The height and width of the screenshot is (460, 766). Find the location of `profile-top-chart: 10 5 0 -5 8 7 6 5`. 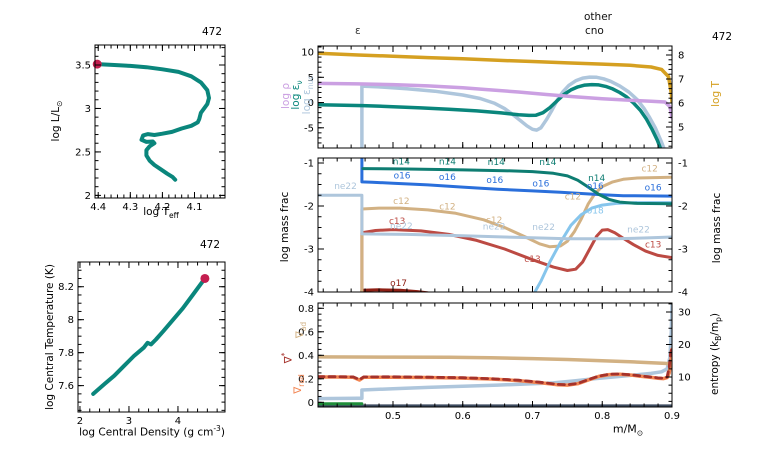

profile-top-chart: 10 5 0 -5 8 7 6 5 is located at coordinates (492, 97).